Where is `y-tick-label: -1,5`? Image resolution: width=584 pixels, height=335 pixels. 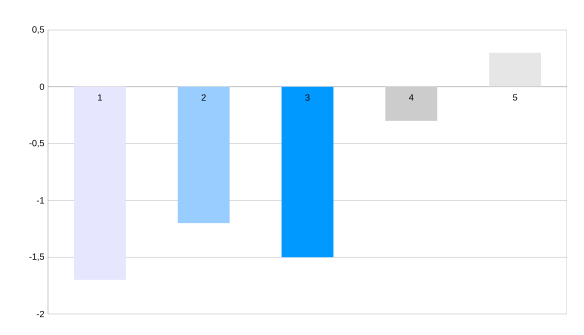
y-tick-label: -1,5 is located at coordinates (36, 257).